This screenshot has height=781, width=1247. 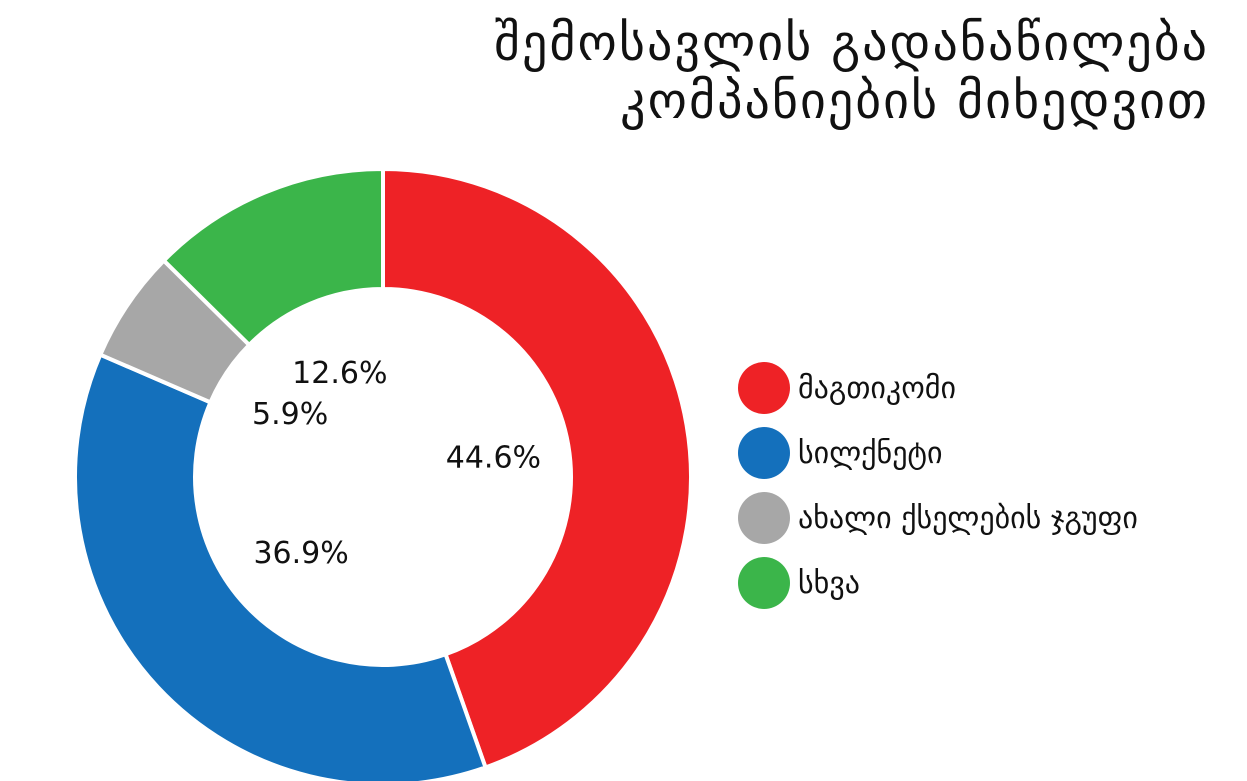 What do you see at coordinates (300, 553) in the screenshot?
I see `pct-label-silknet: 36.9%` at bounding box center [300, 553].